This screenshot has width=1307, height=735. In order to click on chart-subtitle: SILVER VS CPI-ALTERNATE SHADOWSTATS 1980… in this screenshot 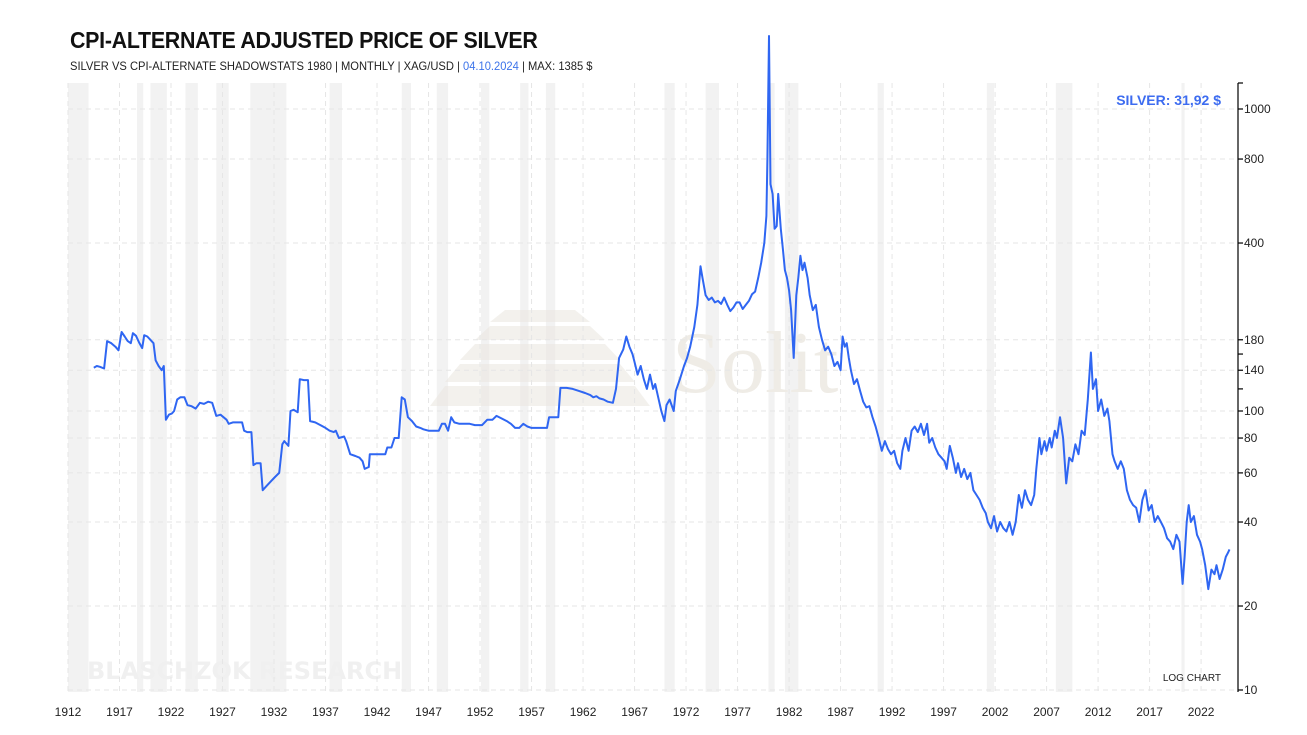, I will do `click(331, 66)`.